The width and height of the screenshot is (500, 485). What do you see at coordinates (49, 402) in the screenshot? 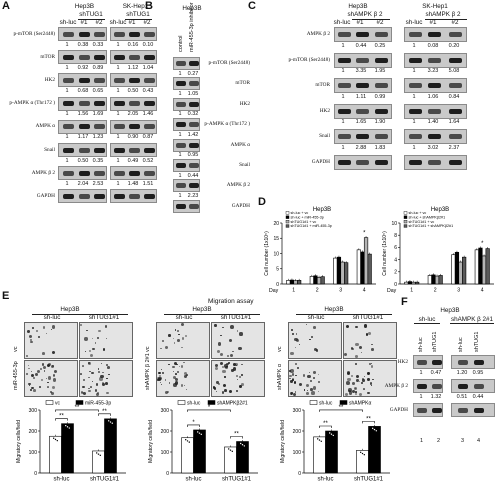
I see `legend-swatch` at bounding box center [49, 402].